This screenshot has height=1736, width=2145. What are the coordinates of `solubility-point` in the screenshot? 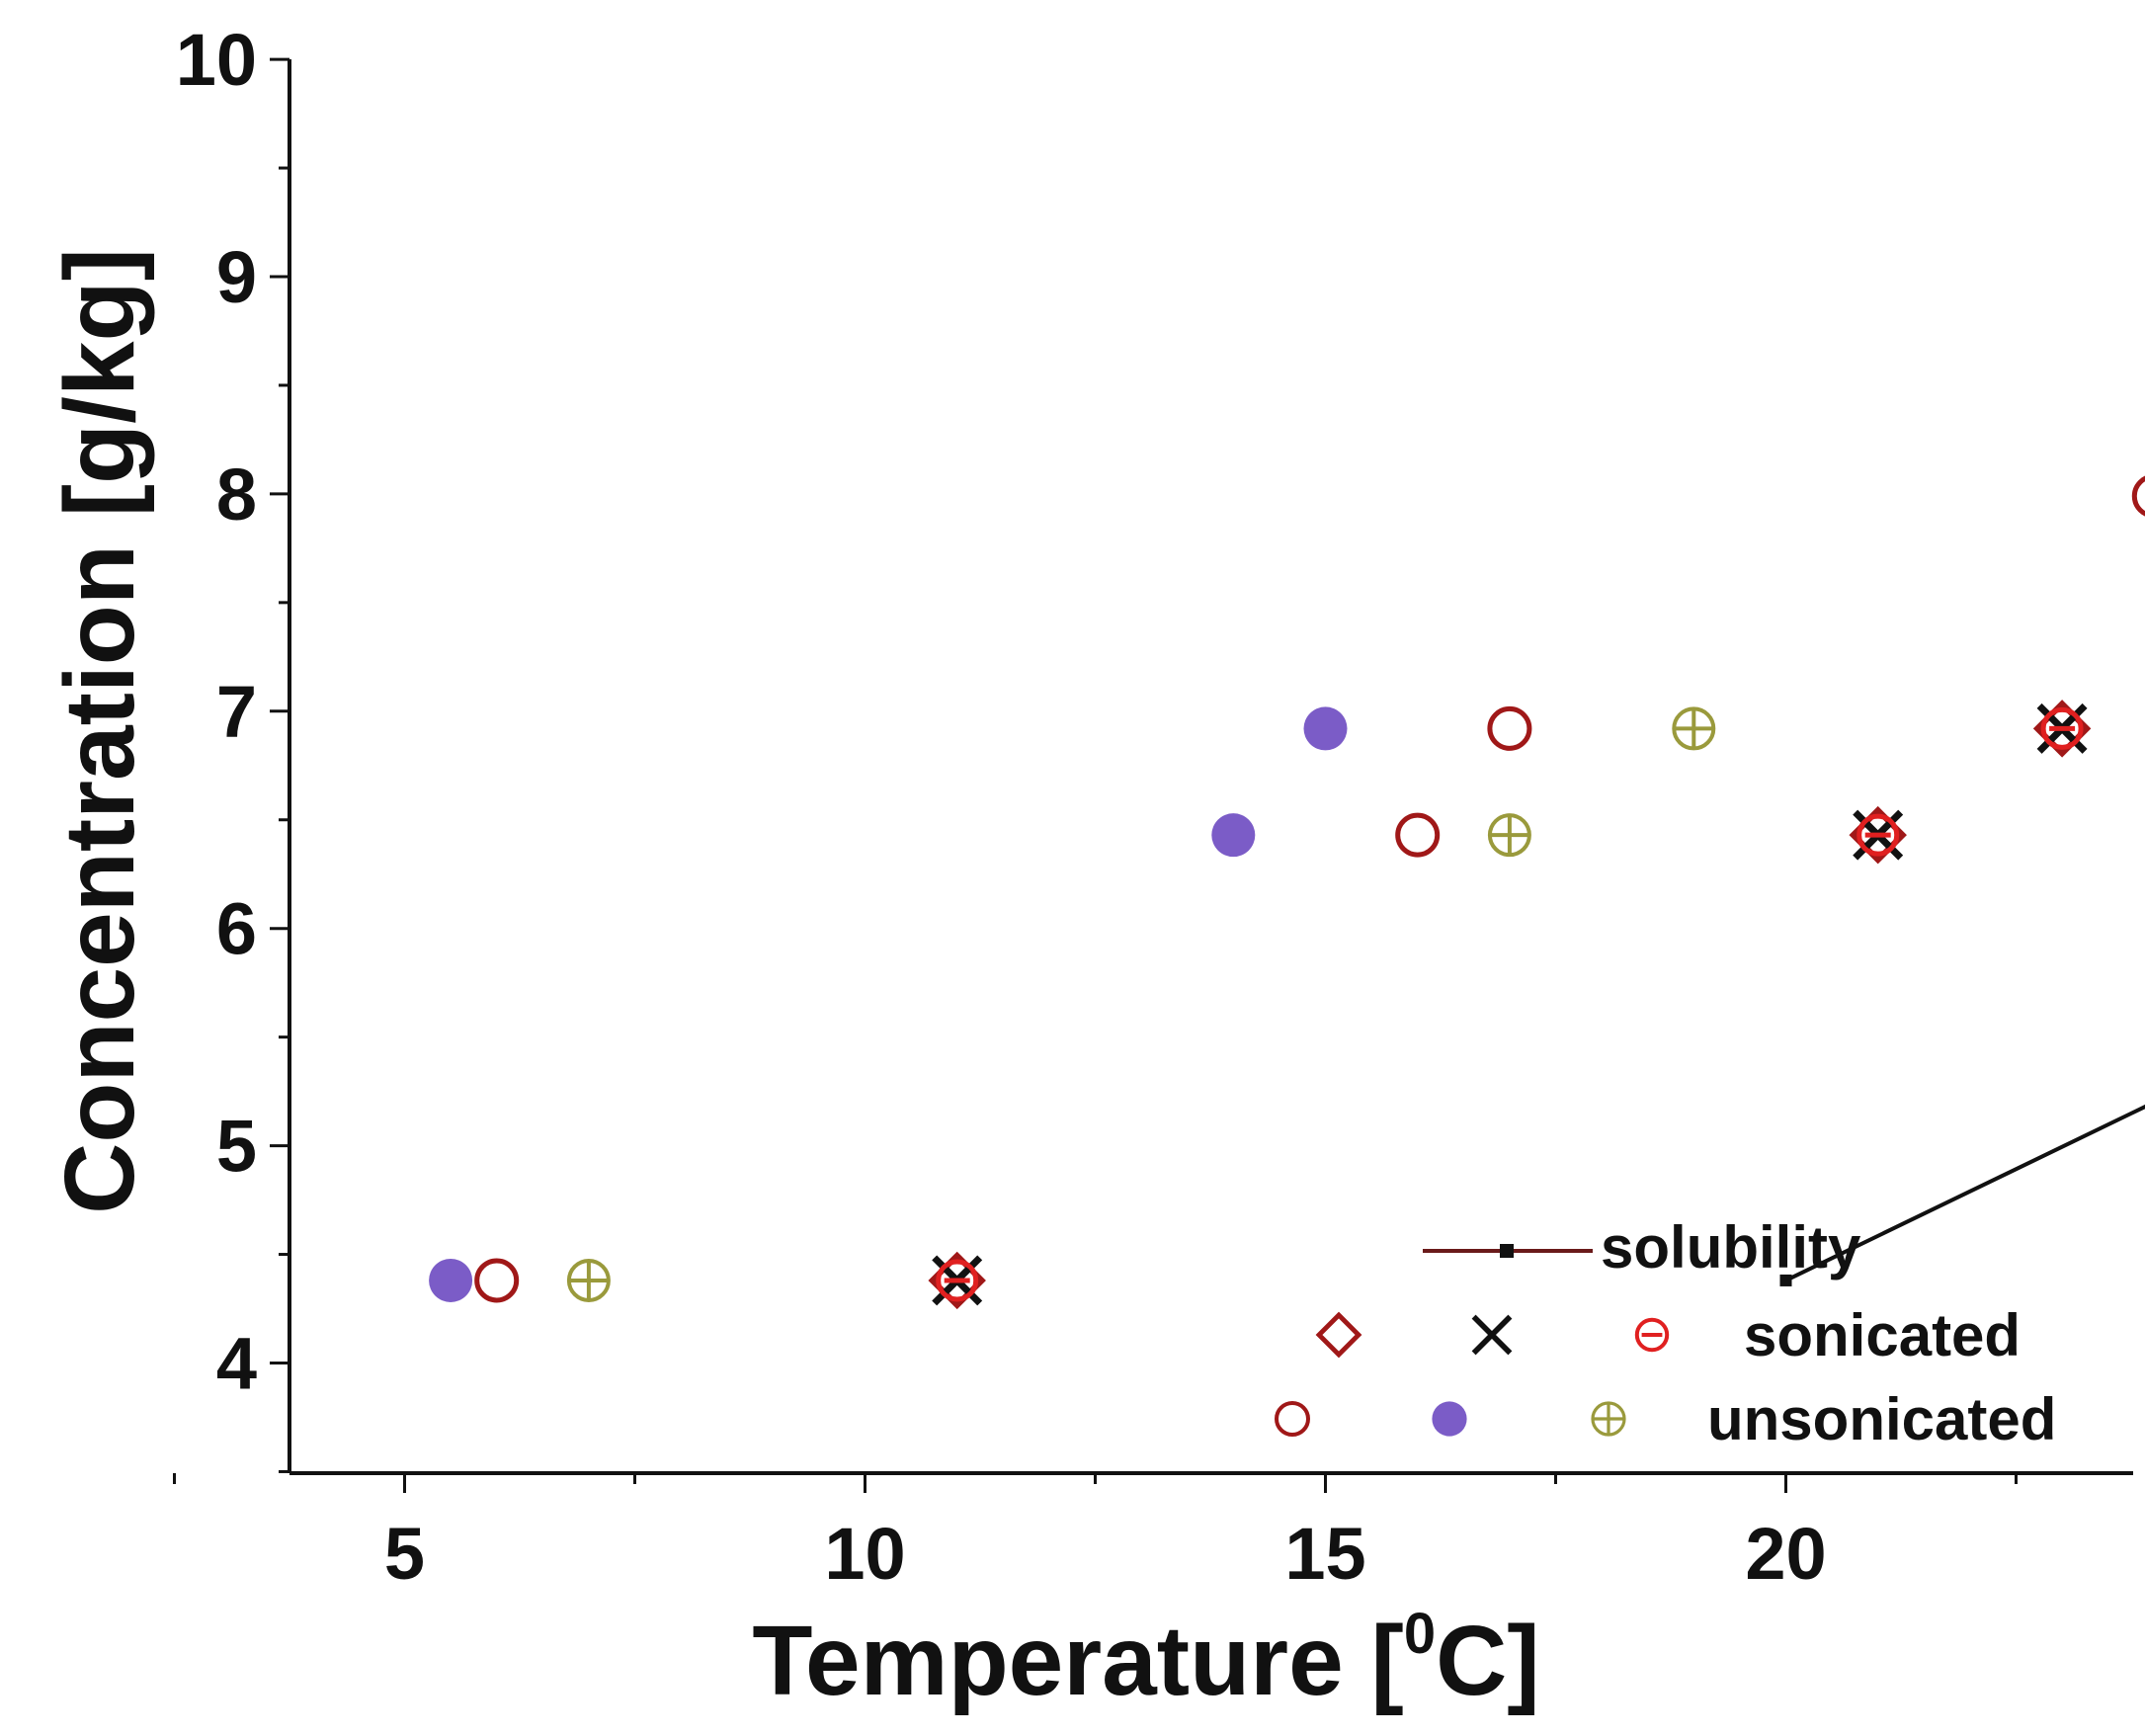 It's located at (1786, 1280).